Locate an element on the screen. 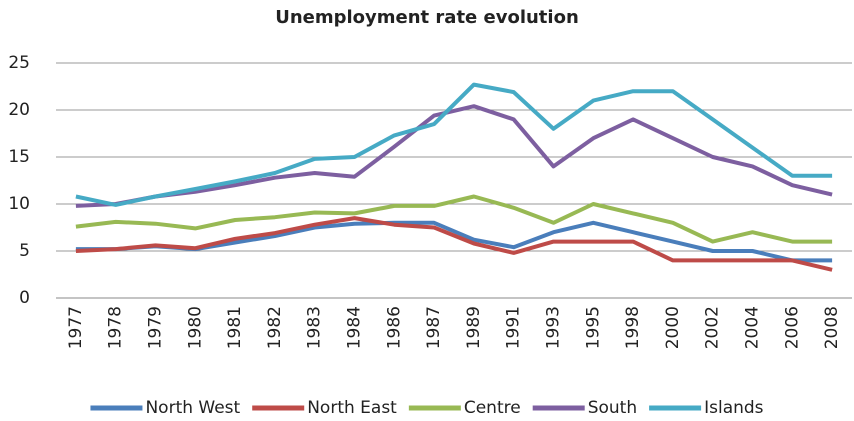  x-tick-label: 2006 is located at coordinates (792, 327).